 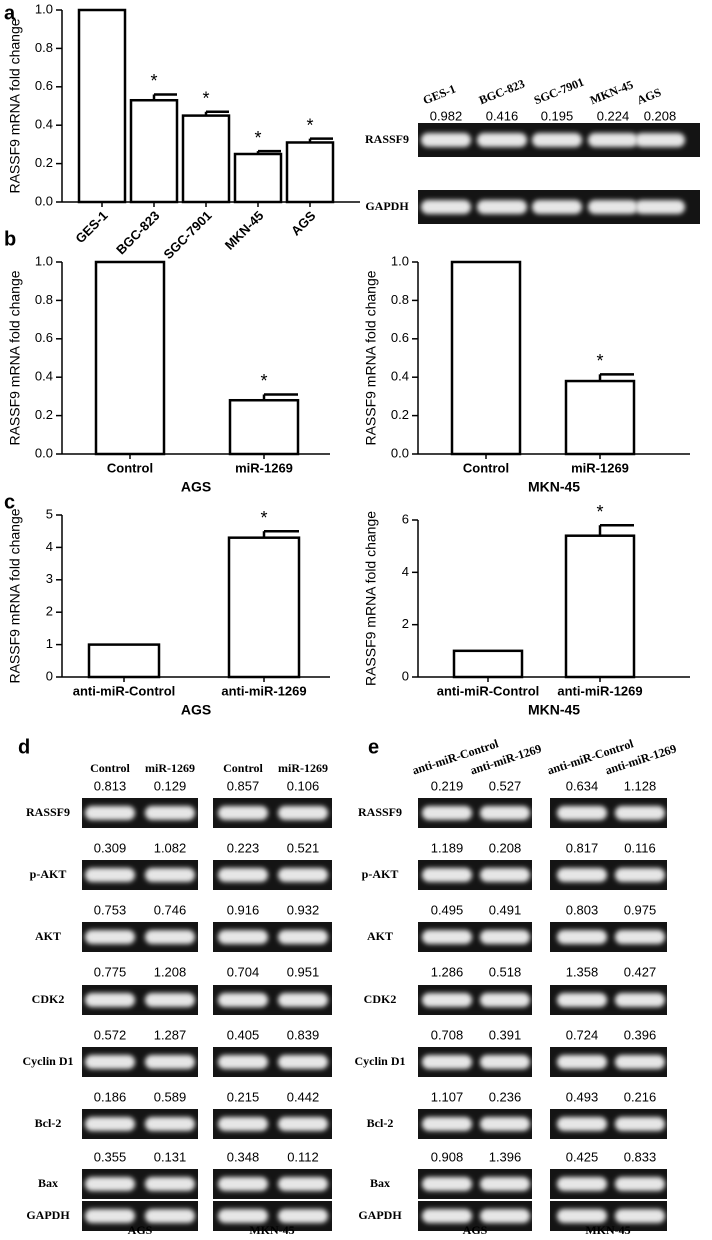 I want to click on band-value: 0.215, so click(x=243, y=1096).